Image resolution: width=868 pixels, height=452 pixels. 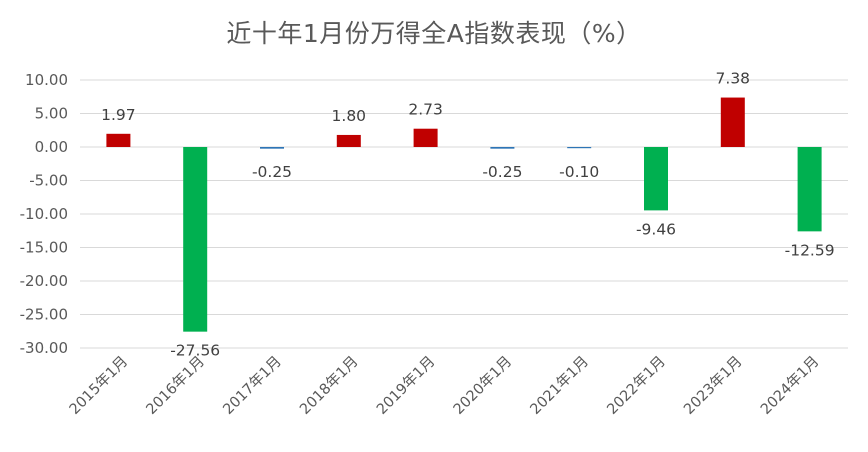 I want to click on data-label: 7.38, so click(x=733, y=79).